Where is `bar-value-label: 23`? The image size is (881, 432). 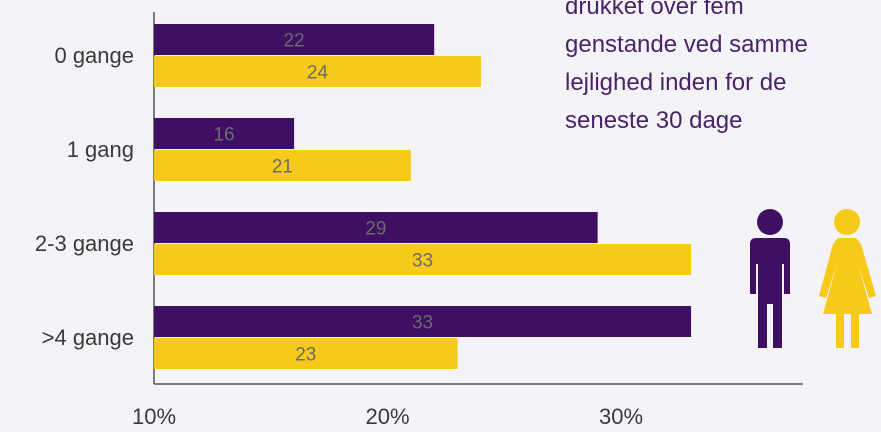 bar-value-label: 23 is located at coordinates (305, 355).